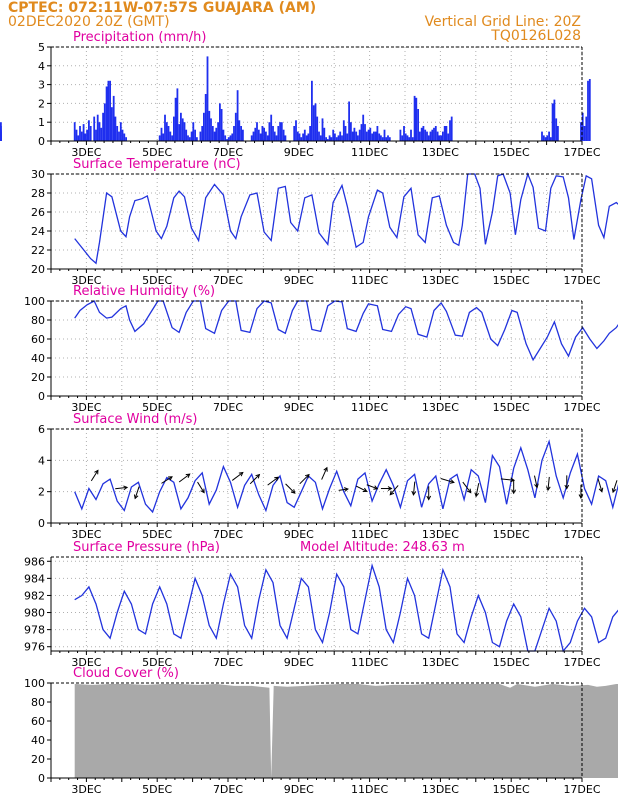  What do you see at coordinates (38, 269) in the screenshot?
I see `y-tick-label: 20` at bounding box center [38, 269].